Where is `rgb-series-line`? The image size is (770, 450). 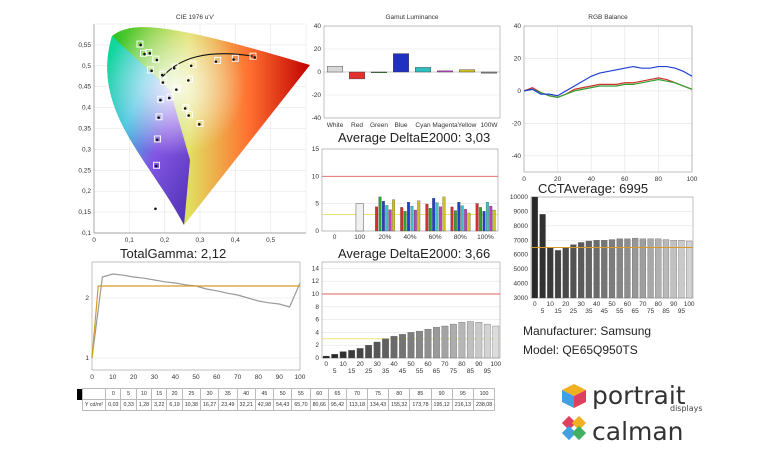 rgb-series-line is located at coordinates (608, 88).